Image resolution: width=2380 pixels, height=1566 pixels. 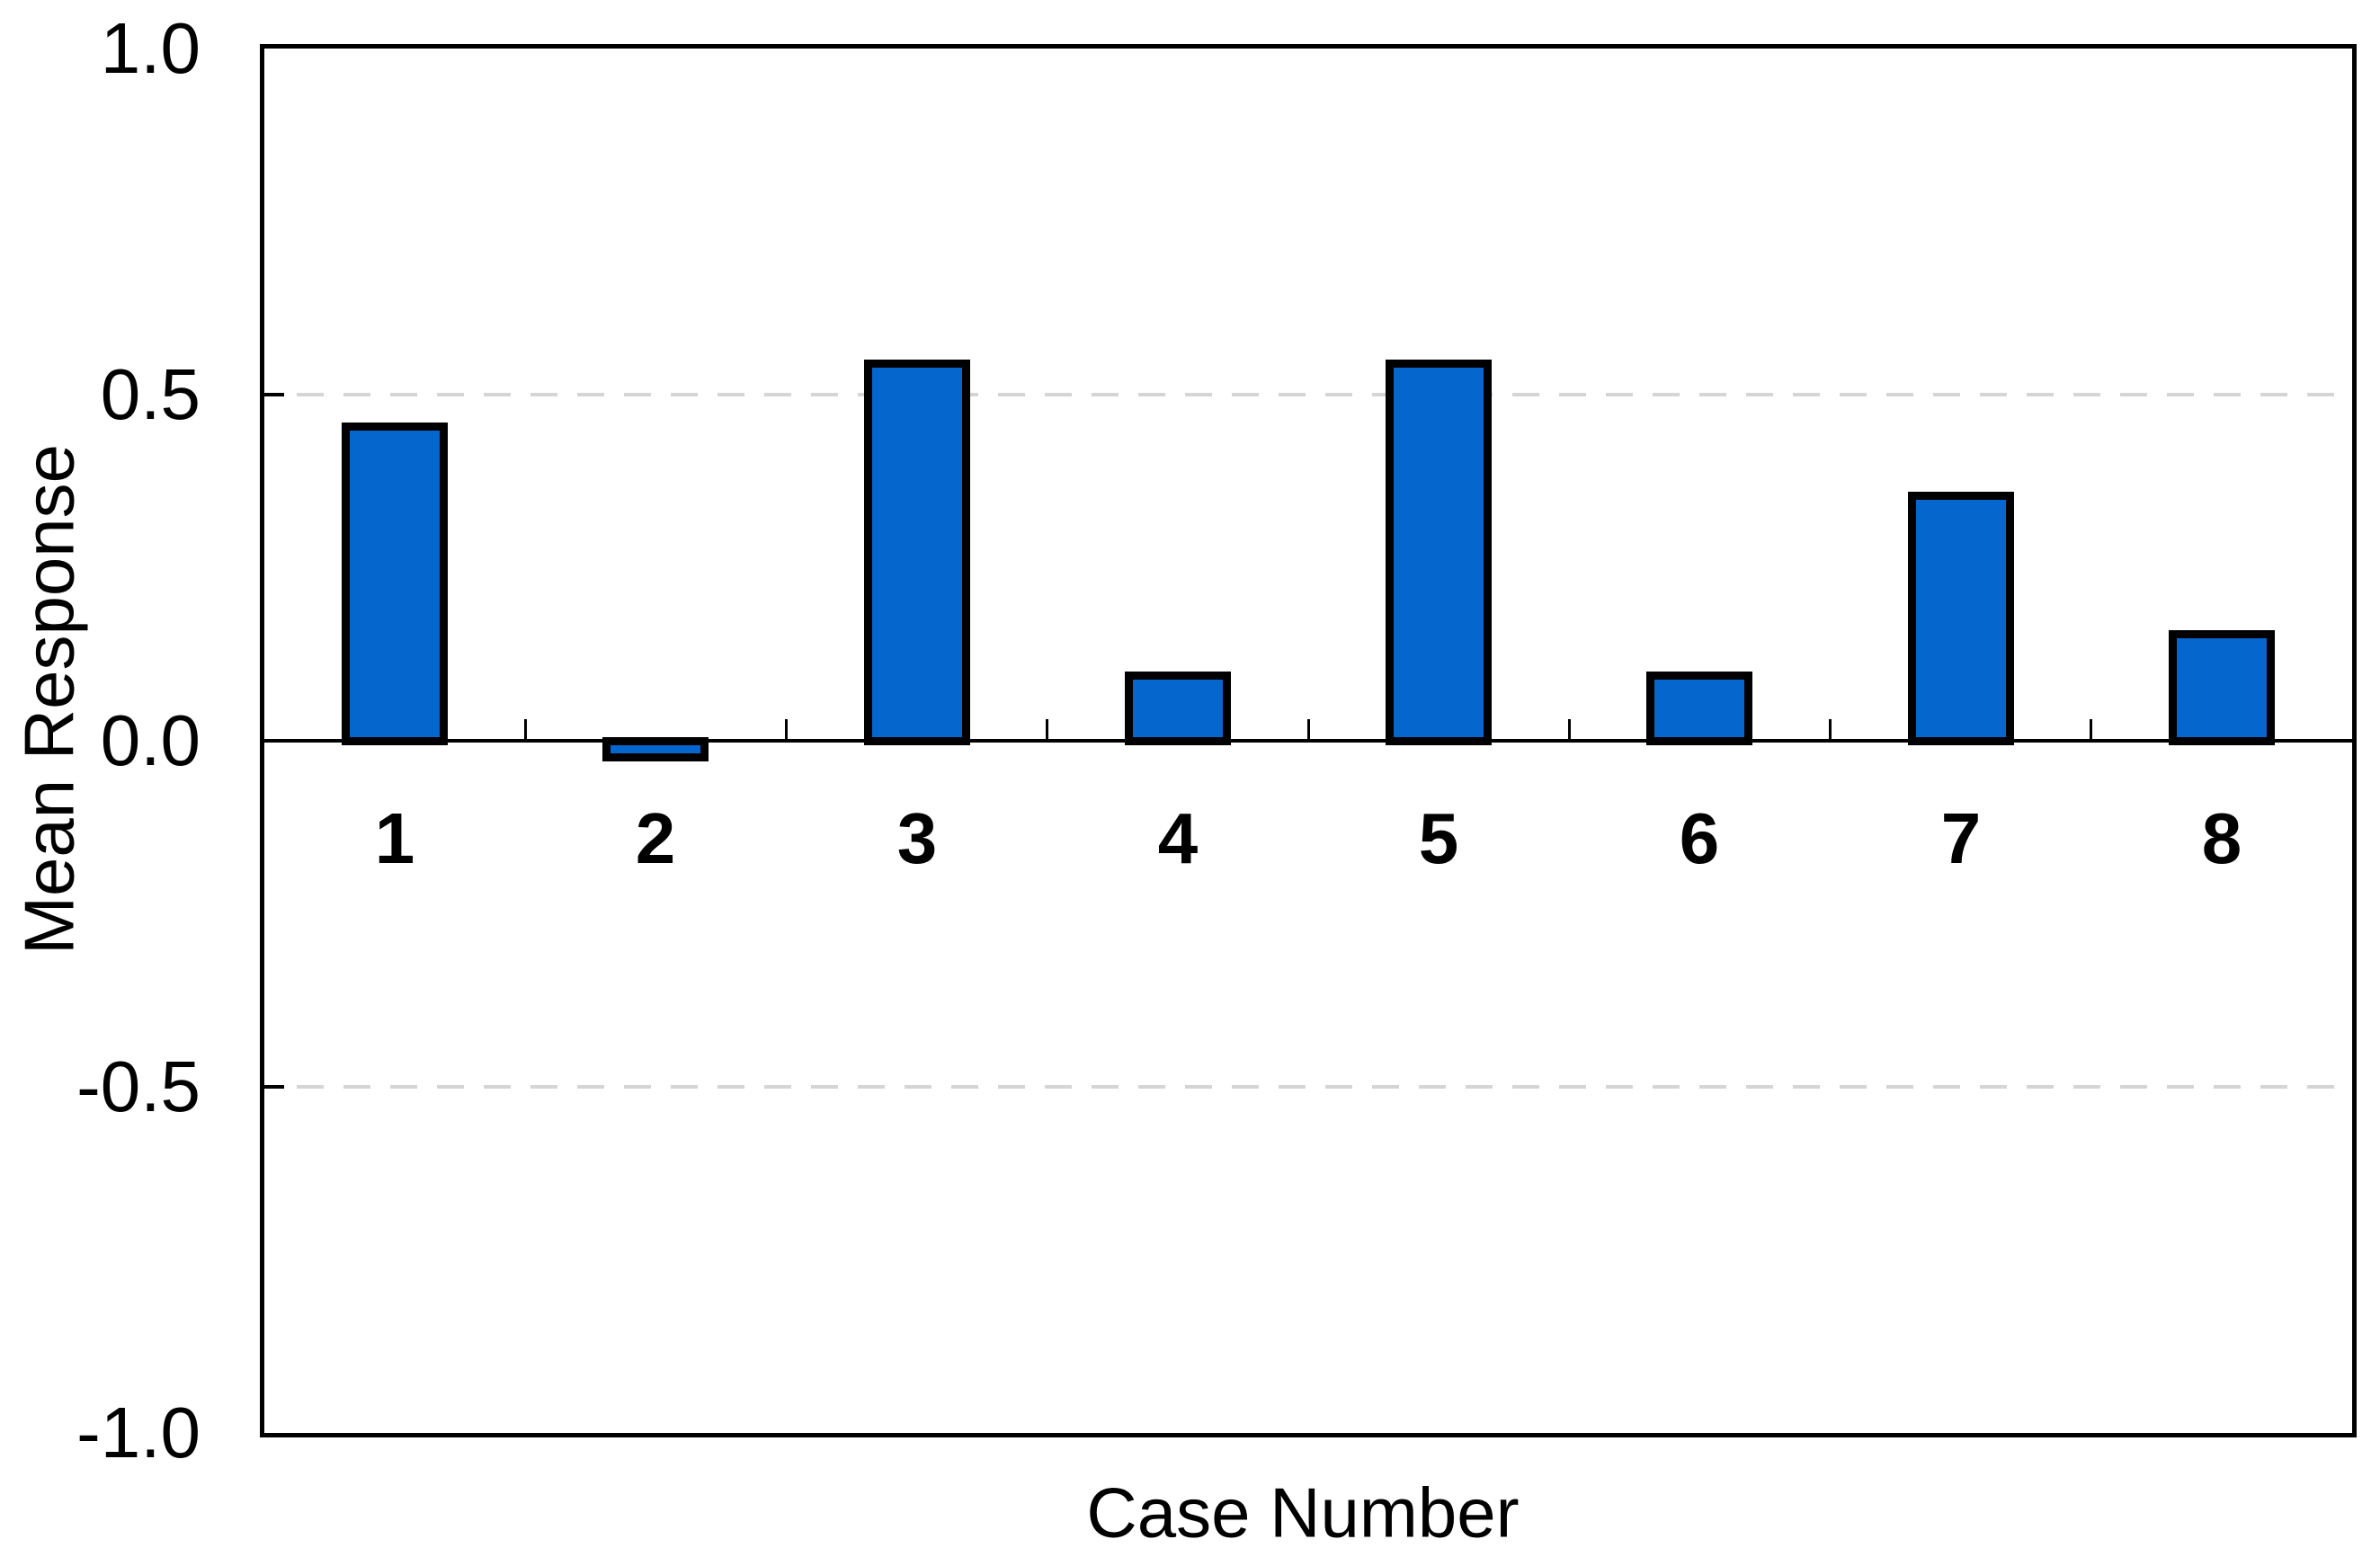 I want to click on gridline--0.5, so click(x=1325, y=1087).